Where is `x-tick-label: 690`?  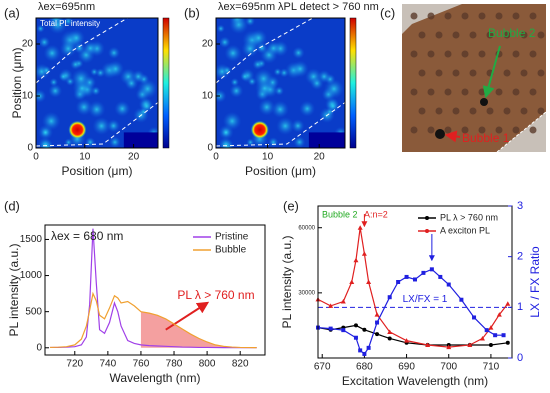
x-tick-label: 690 is located at coordinates (406, 367).